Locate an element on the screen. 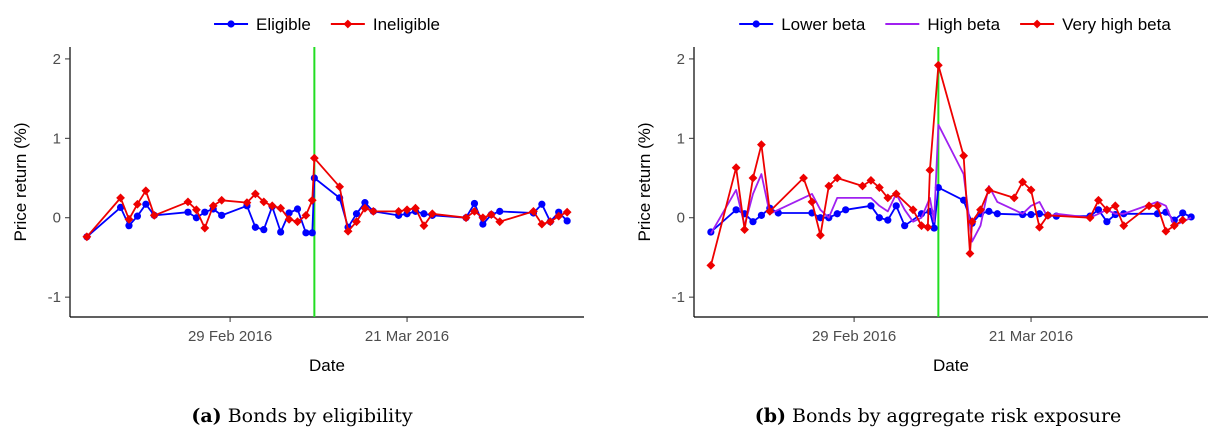 Image resolution: width=1224 pixels, height=434 pixels. legend-label: High beta is located at coordinates (963, 24).